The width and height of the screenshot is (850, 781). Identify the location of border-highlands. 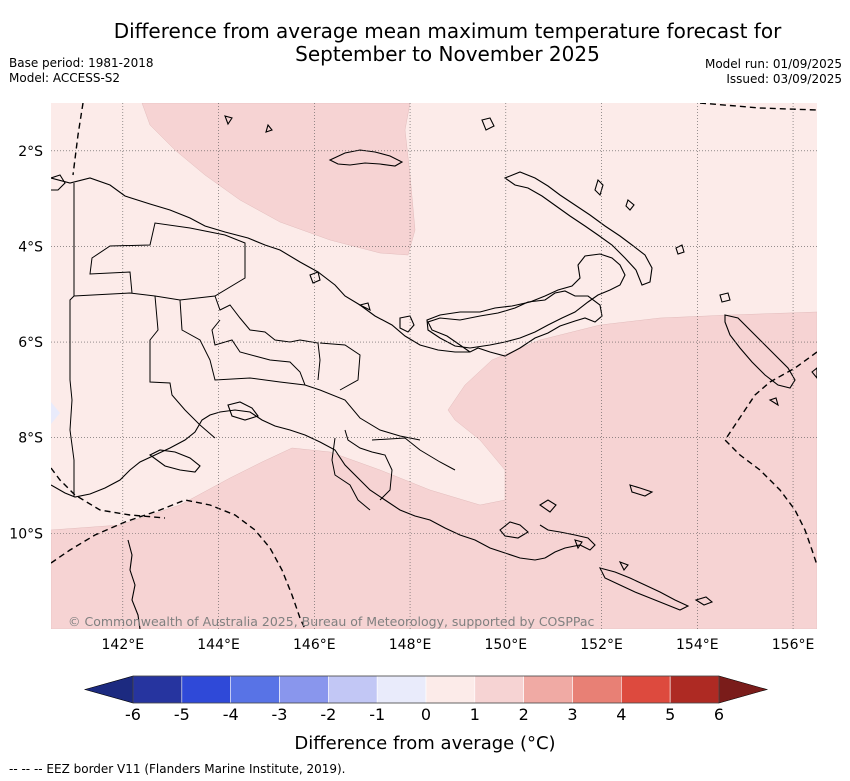
(300, 370).